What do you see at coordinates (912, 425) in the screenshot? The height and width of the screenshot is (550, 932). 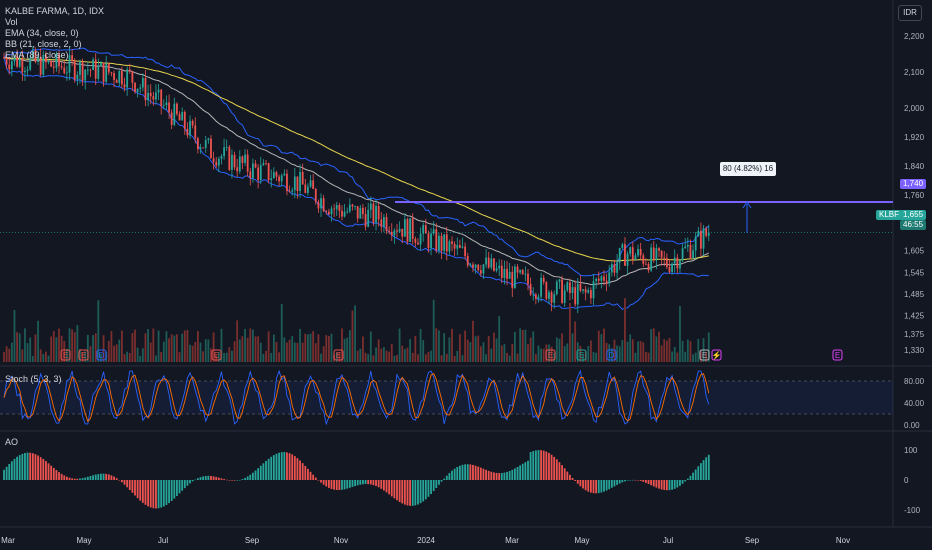 I see `stoch-y-tick: 0.00` at bounding box center [912, 425].